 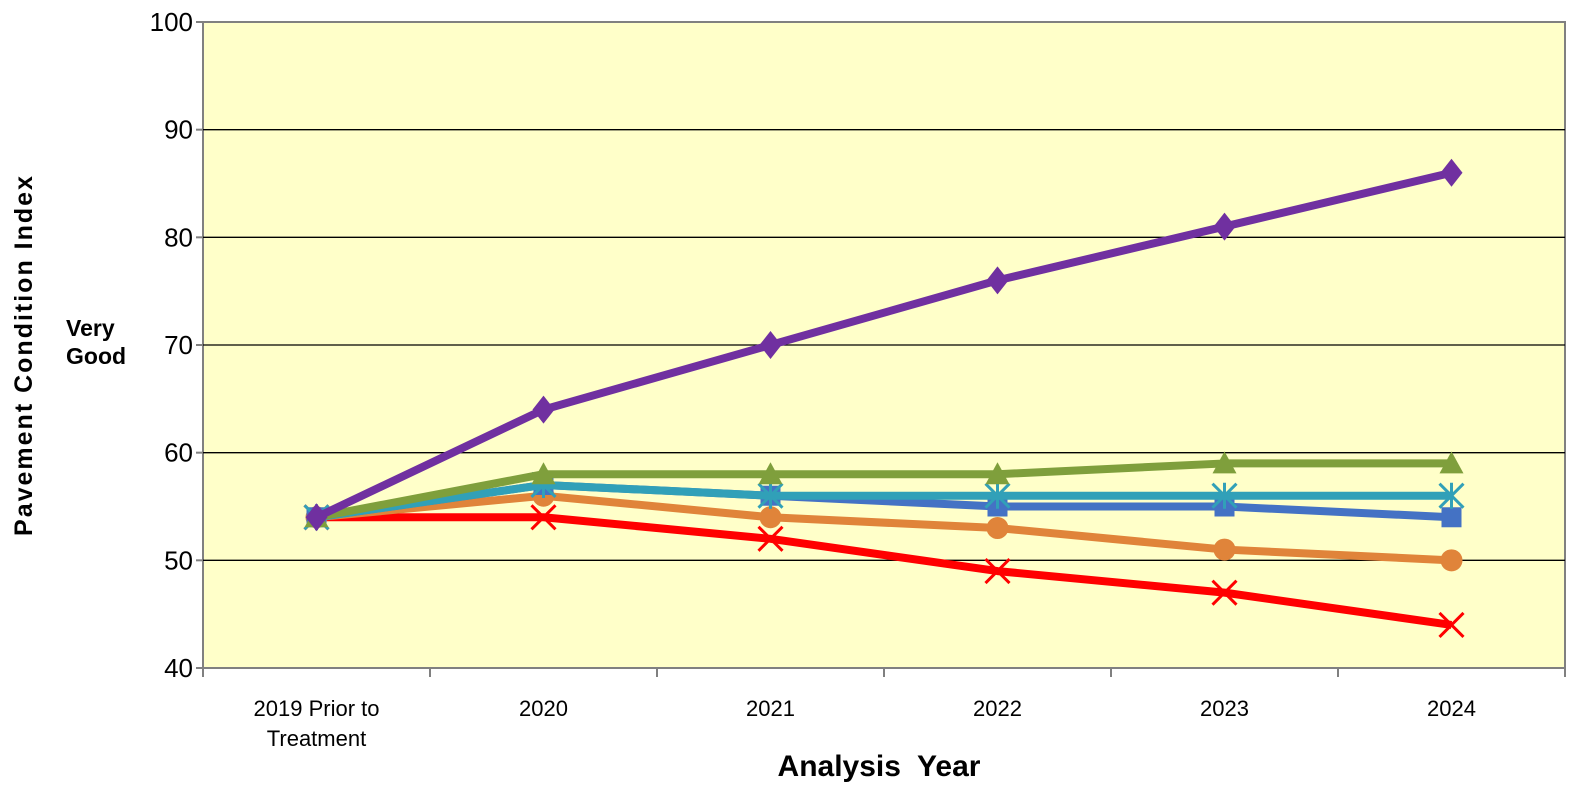 What do you see at coordinates (879, 766) in the screenshot?
I see `x-axis-title: Analysis Year` at bounding box center [879, 766].